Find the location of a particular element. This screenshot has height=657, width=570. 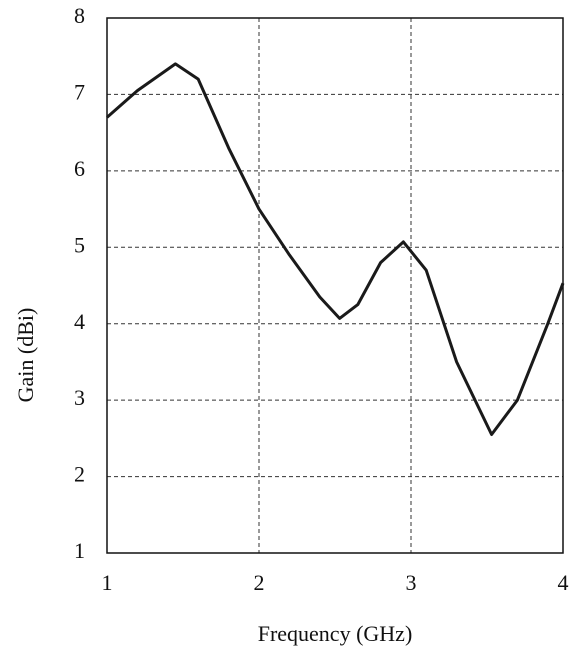

x-tick-label: 3 is located at coordinates (411, 582).